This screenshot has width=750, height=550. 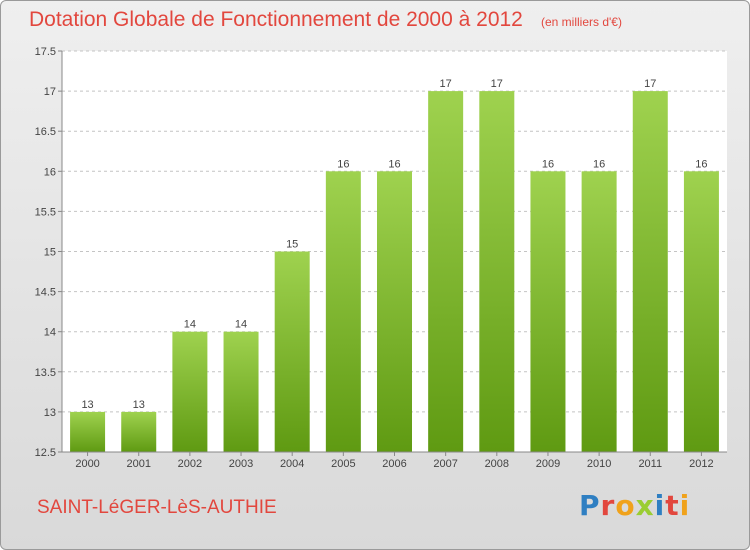 I want to click on y-tick-labels: 12.5 13 13.5 14 14.5 15 15.5 16 16.5 17 17.5, so click(x=45, y=252).